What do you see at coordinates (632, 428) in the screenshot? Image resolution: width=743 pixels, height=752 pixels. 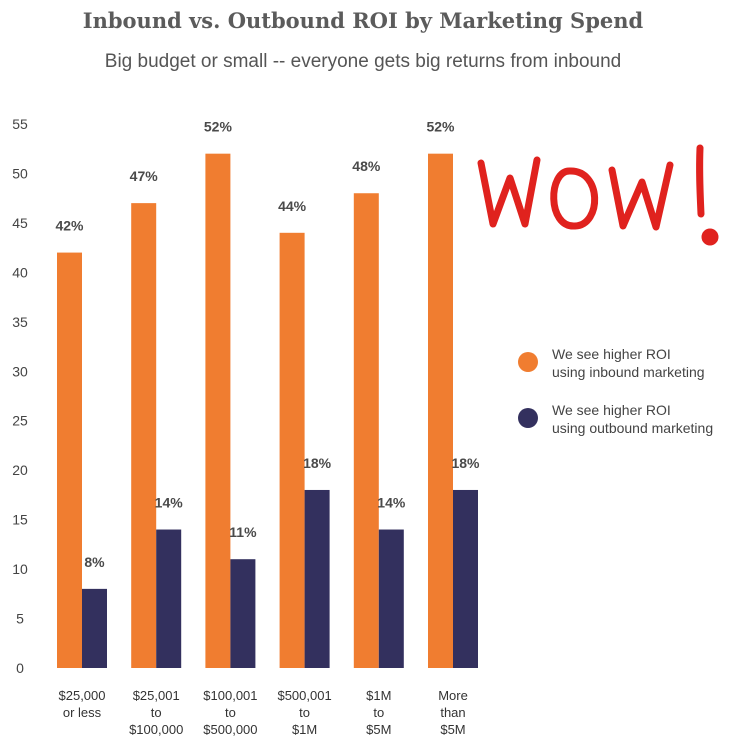 I see `legend-line: using outbound marketing` at bounding box center [632, 428].